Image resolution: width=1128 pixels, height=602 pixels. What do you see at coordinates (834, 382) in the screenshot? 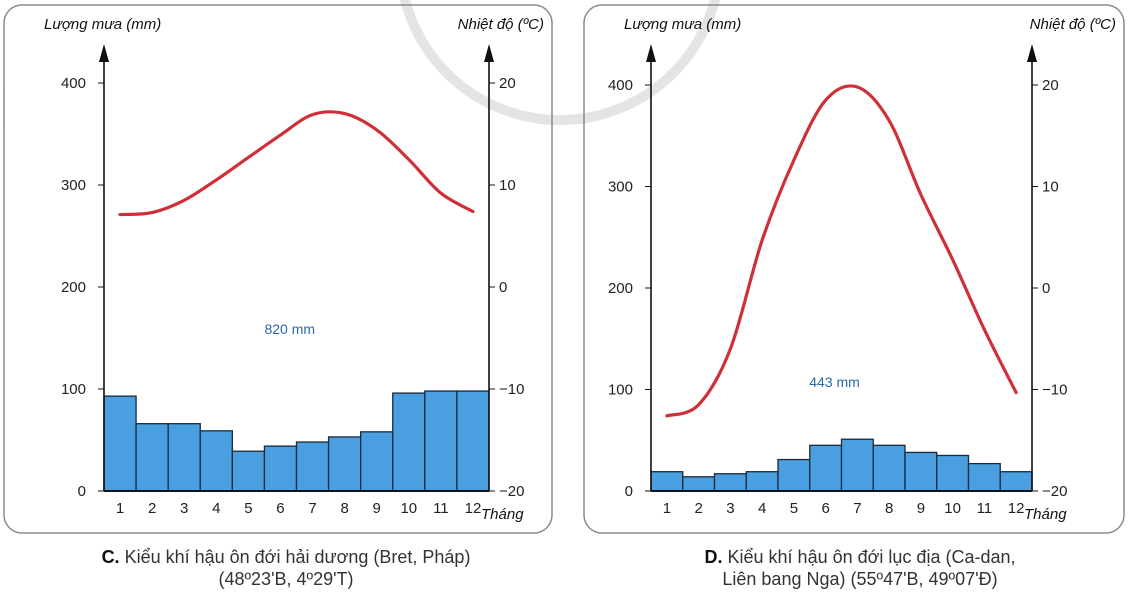
I see `total-rainfall-label: 443 mm` at bounding box center [834, 382].